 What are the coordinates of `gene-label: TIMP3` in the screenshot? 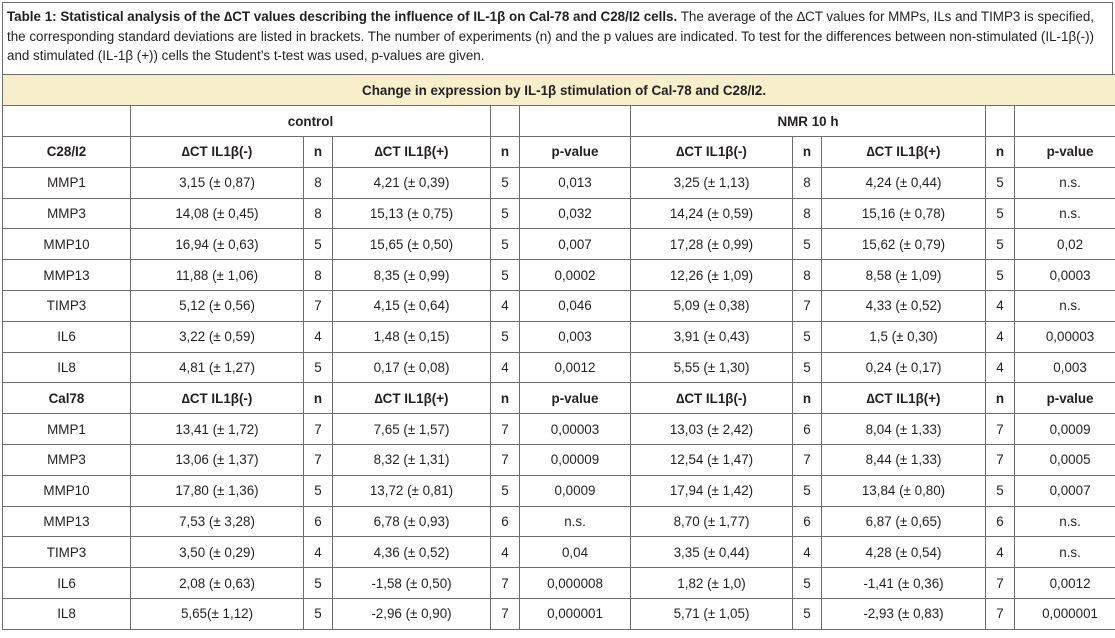 It's located at (66, 552).